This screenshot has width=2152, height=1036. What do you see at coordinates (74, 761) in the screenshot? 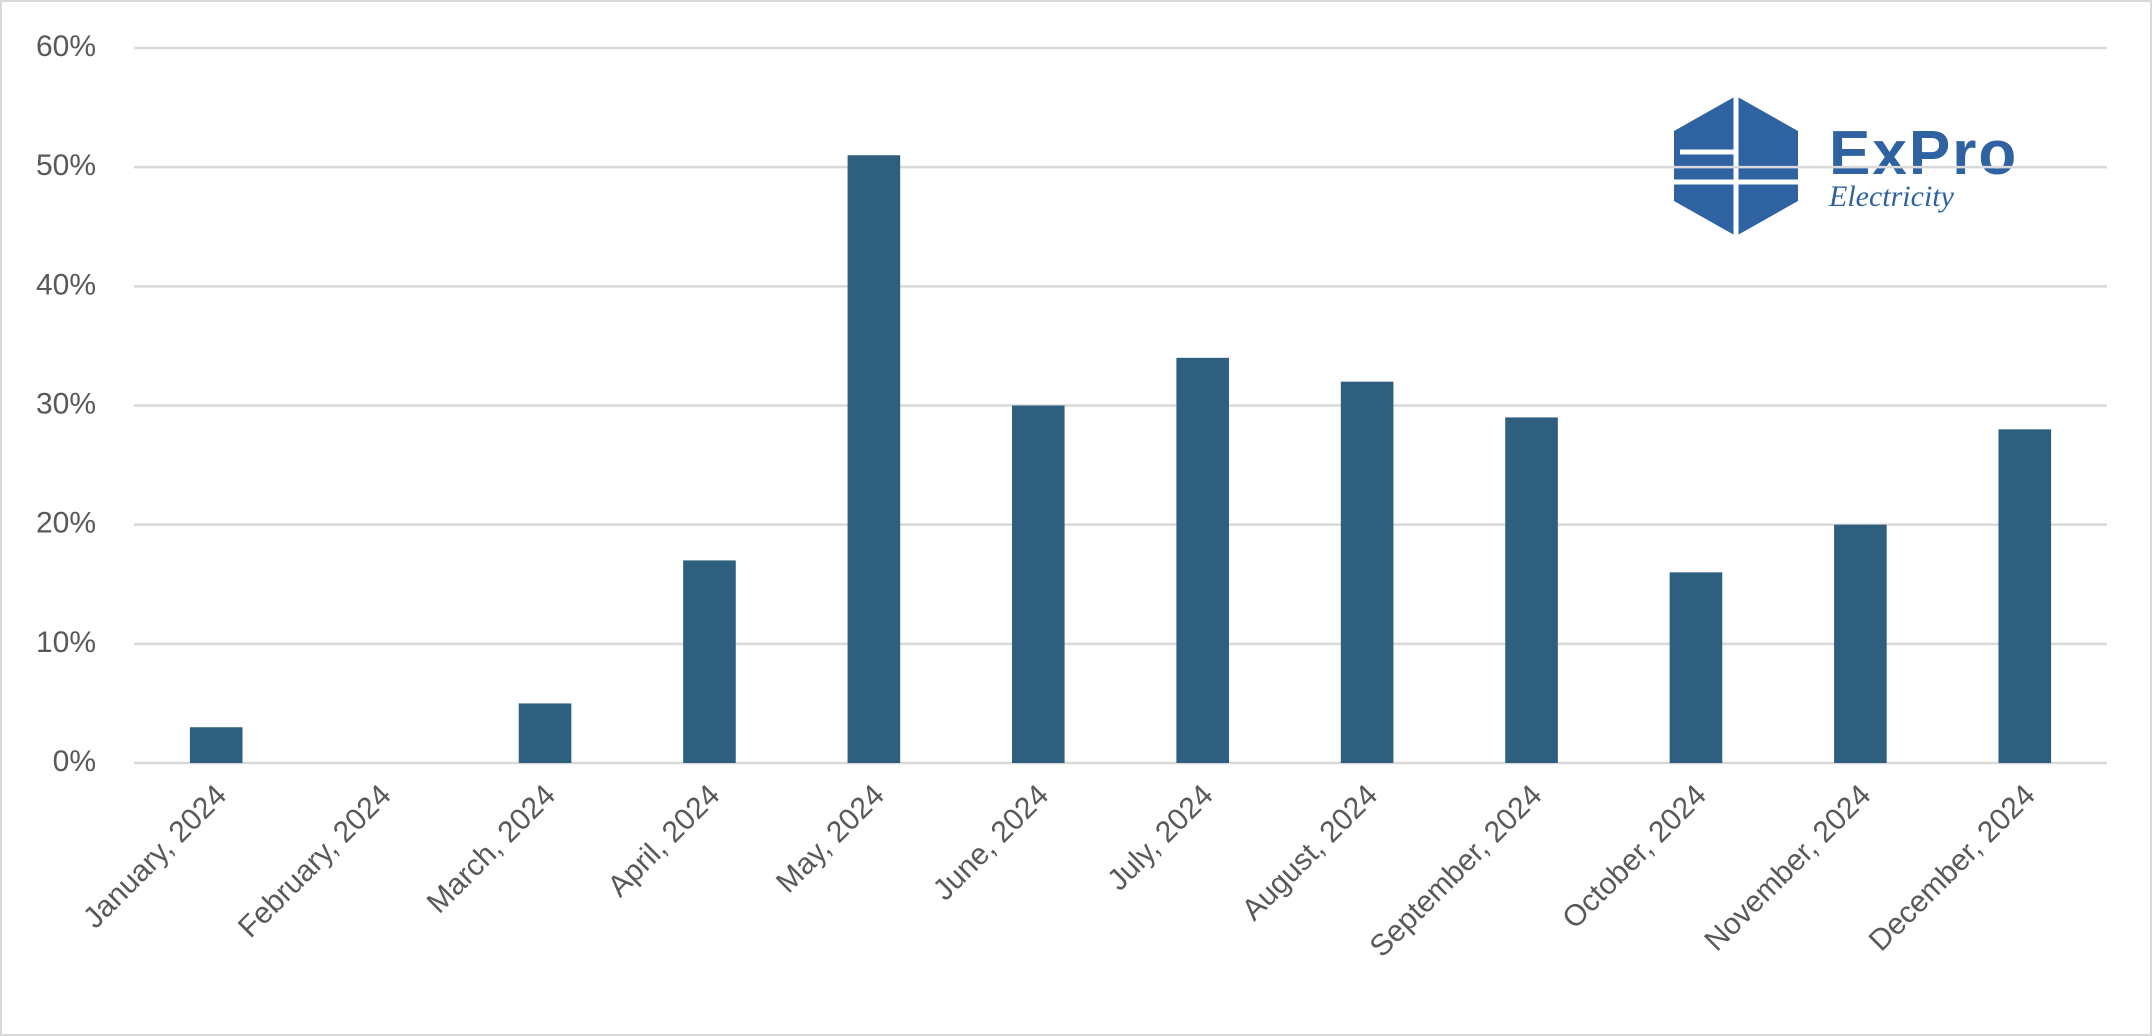
I see `y-tick-label: 0%` at bounding box center [74, 761].